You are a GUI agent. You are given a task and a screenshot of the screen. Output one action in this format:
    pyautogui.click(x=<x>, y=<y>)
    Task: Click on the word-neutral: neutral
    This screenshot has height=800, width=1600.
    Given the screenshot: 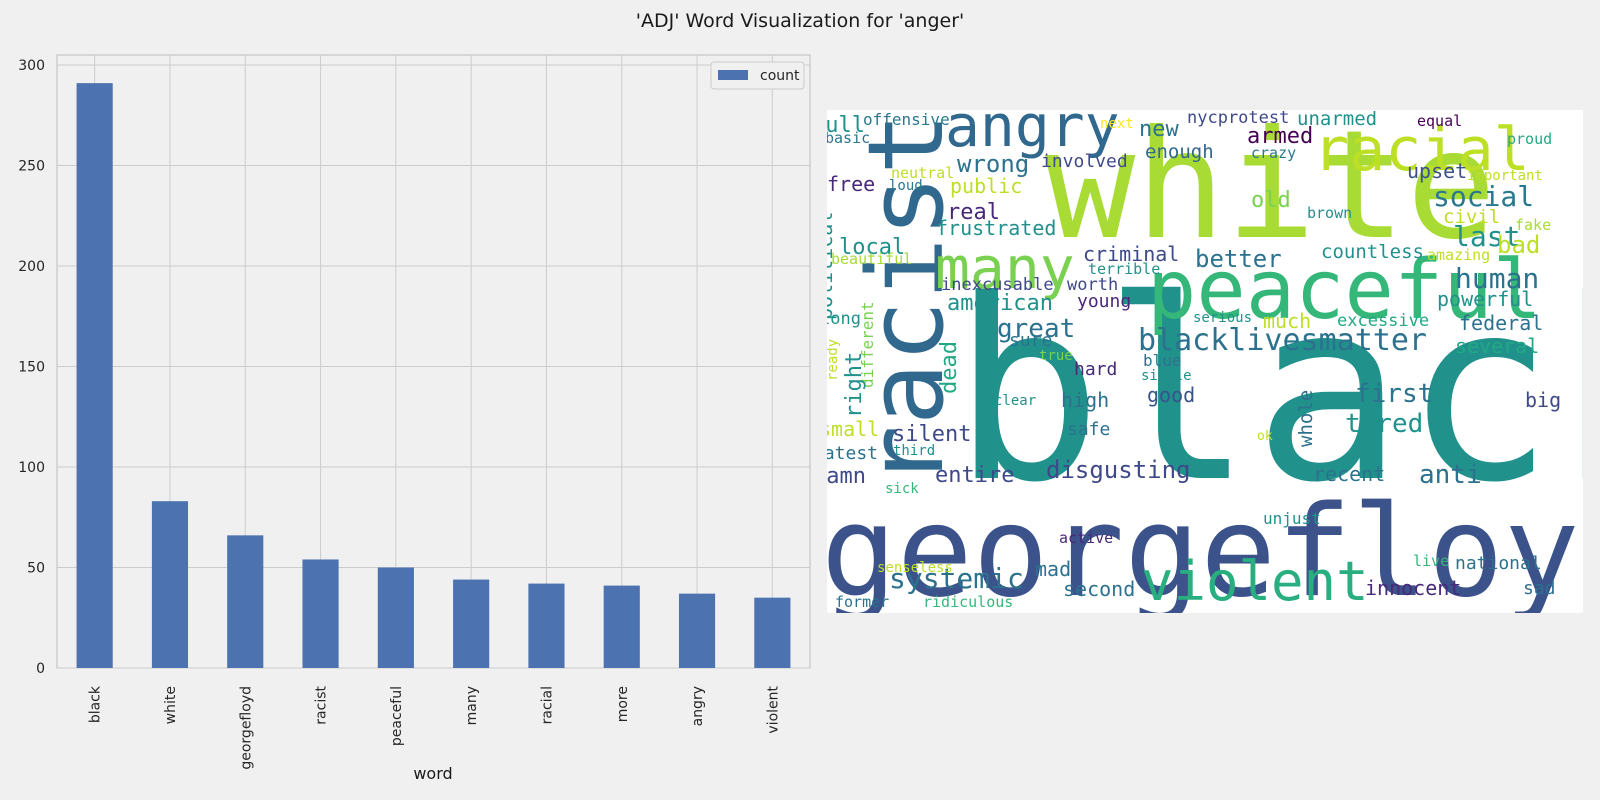 What is the action you would take?
    pyautogui.click(x=922, y=173)
    